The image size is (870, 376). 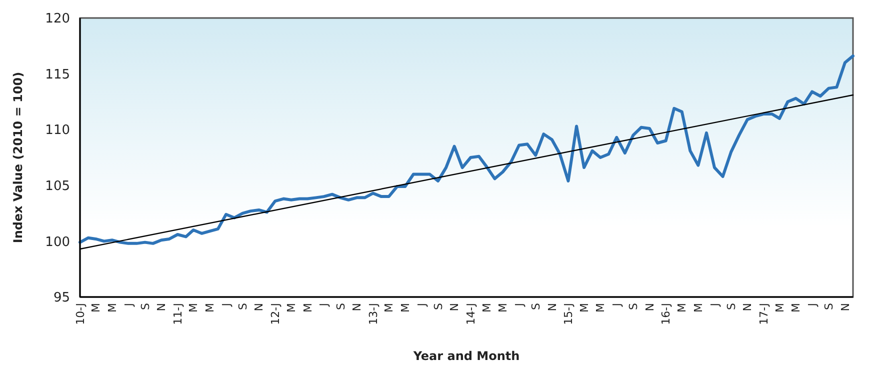 I want to click on y-tick-label: 110, so click(x=57, y=130).